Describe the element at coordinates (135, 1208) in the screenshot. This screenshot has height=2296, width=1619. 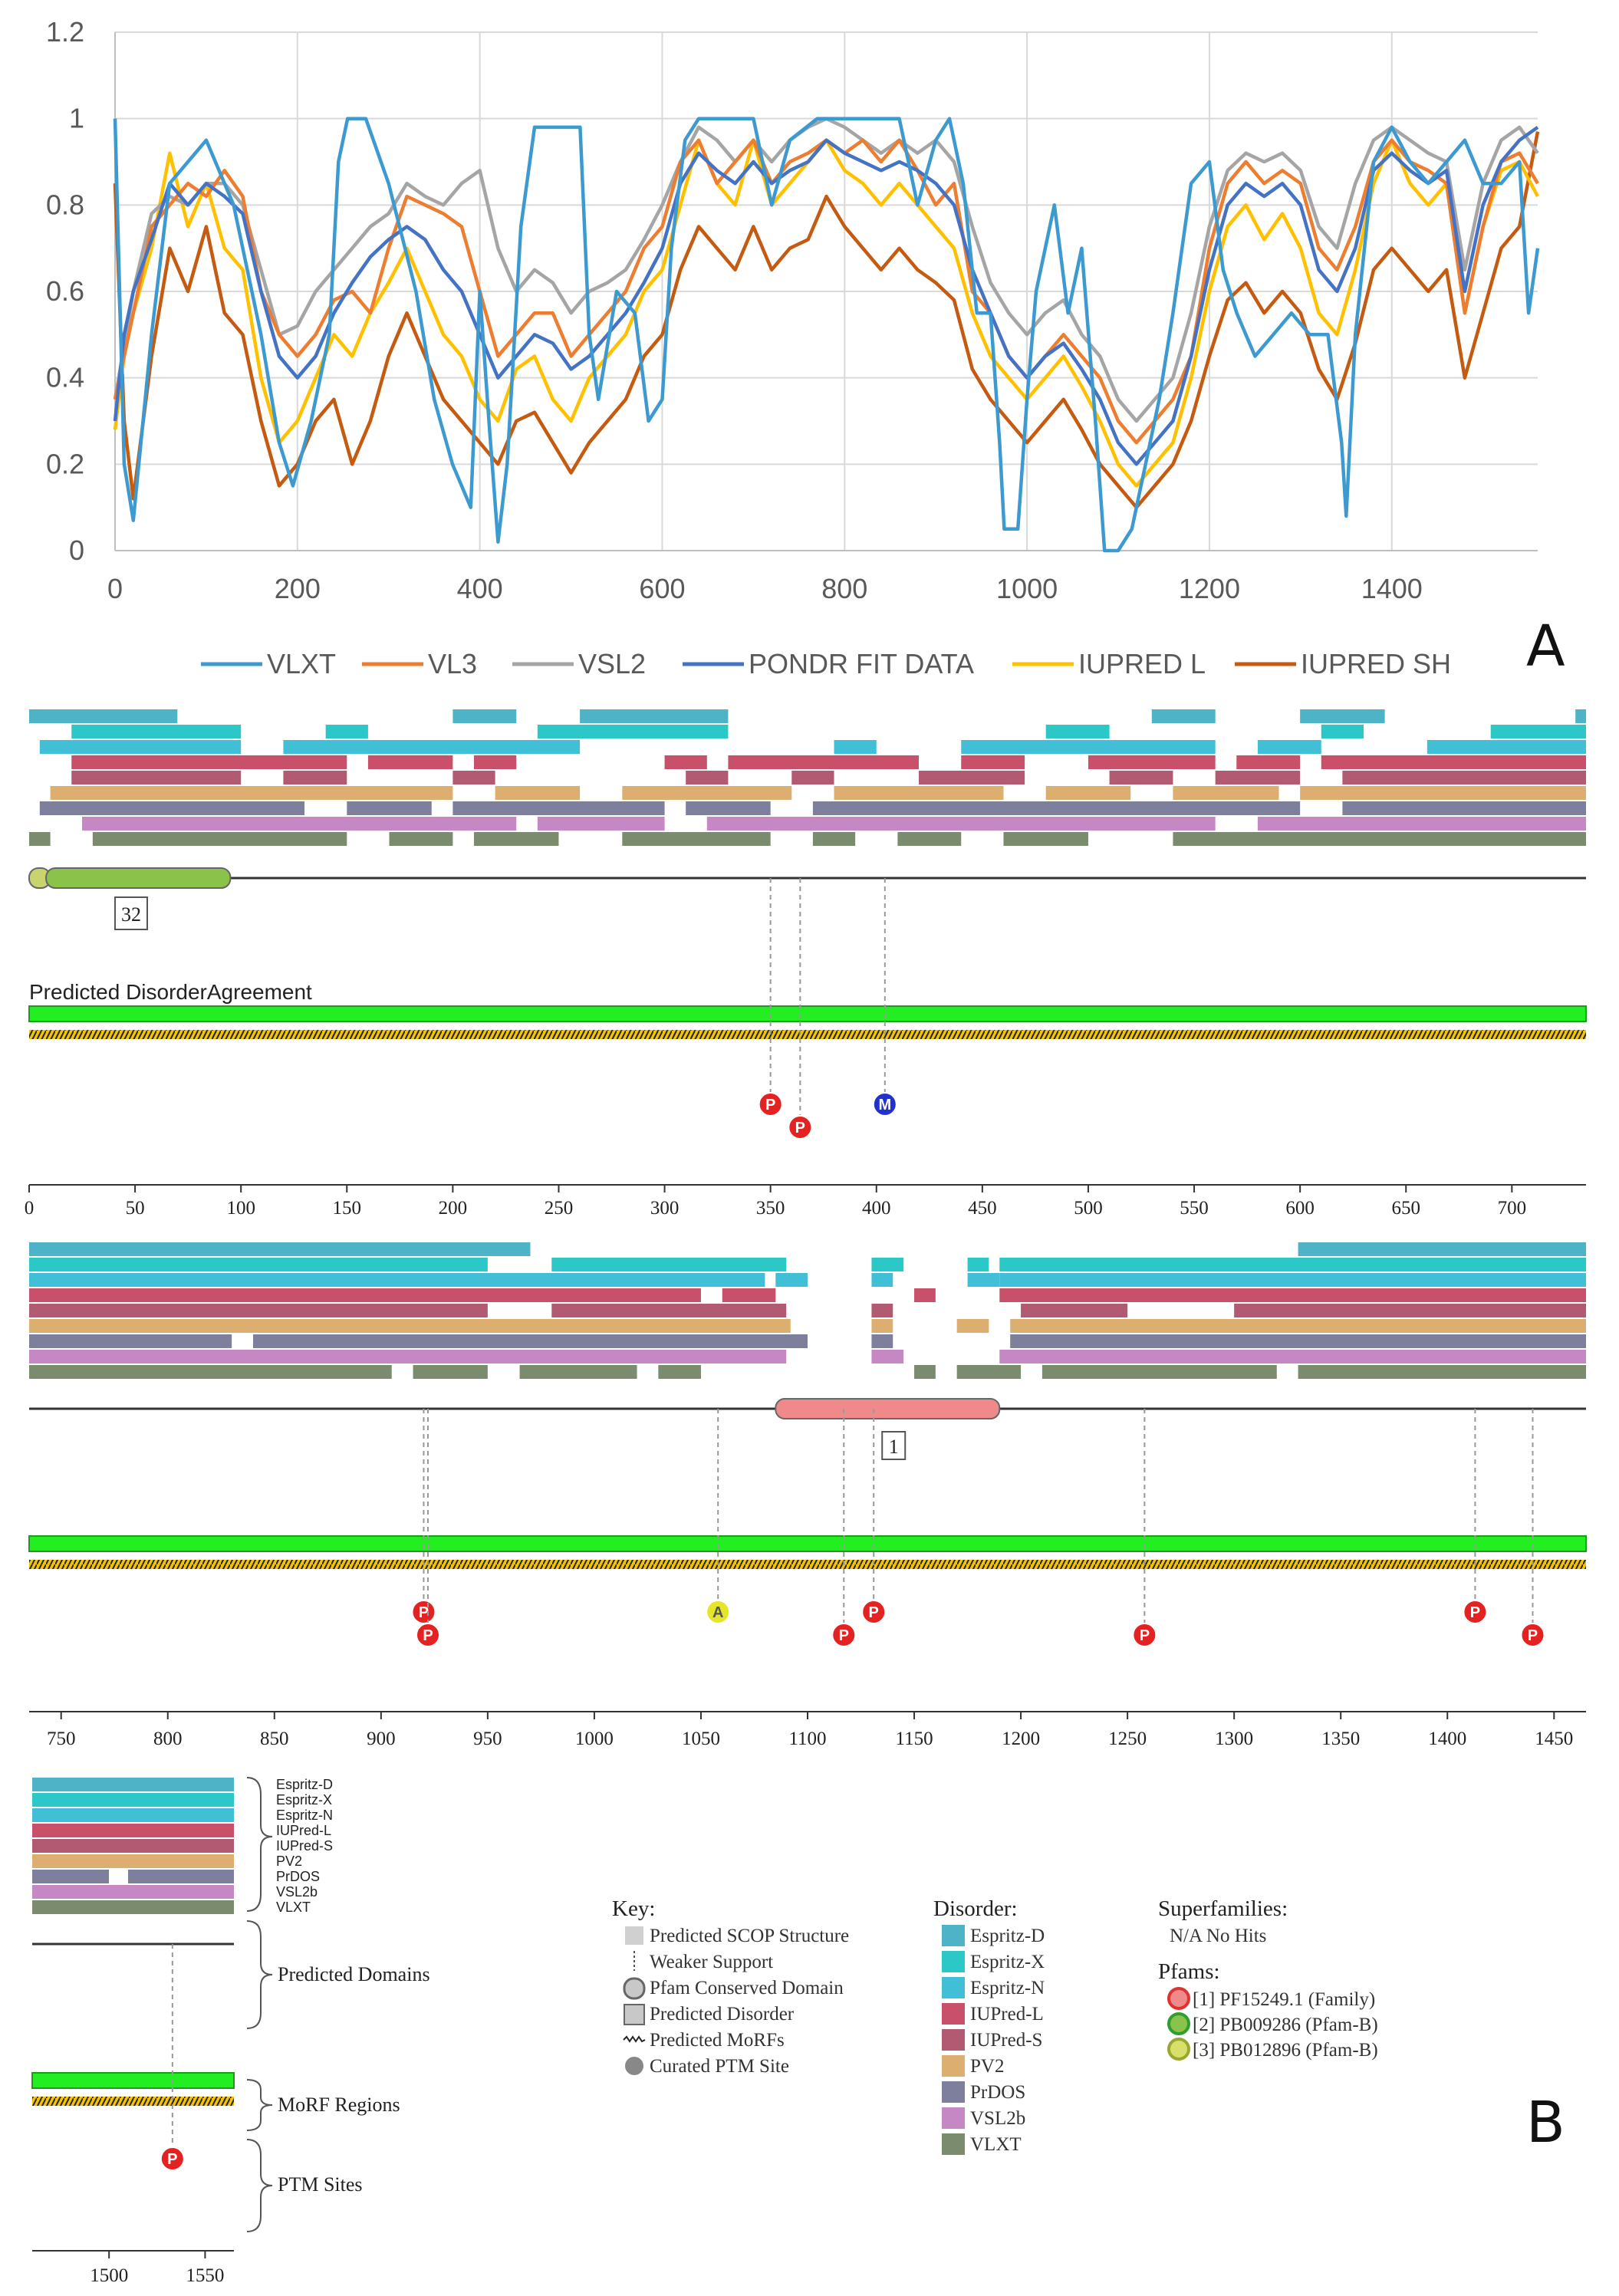
I see `axis-tick-label: 50` at that location.